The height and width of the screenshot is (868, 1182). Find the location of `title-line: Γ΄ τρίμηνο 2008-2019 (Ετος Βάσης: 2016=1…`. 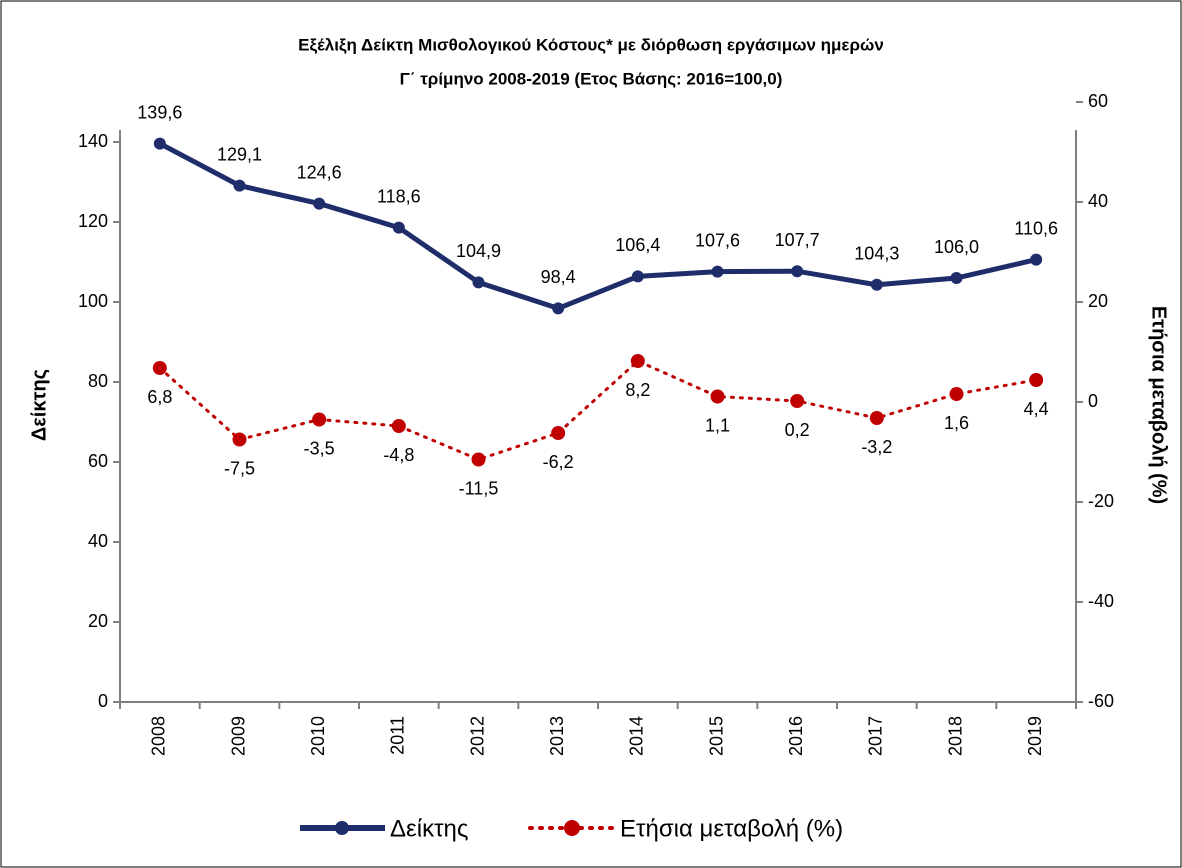

title-line: Γ΄ τρίμηνο 2008-2019 (Ετος Βάσης: 2016=1… is located at coordinates (591, 78).